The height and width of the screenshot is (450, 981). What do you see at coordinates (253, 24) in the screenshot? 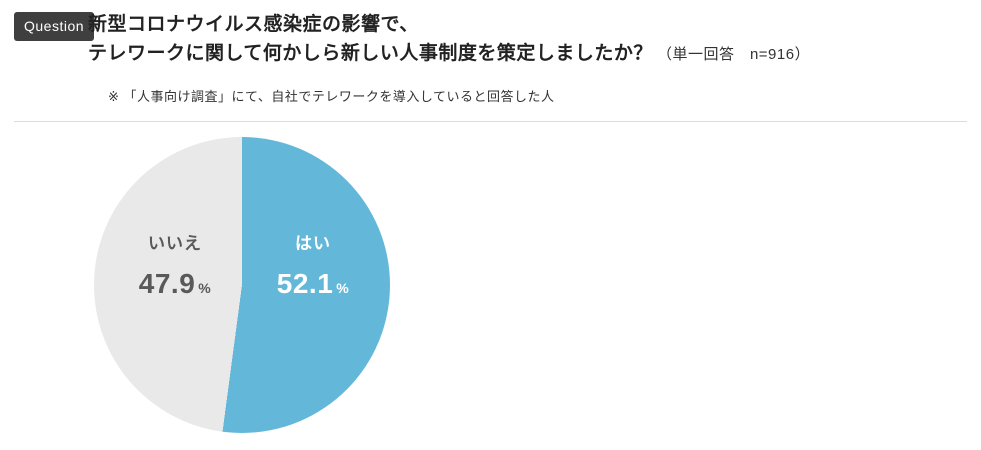
I see `question-title-line1: 新型コロナウイルス感染症の影響で、` at bounding box center [253, 24].